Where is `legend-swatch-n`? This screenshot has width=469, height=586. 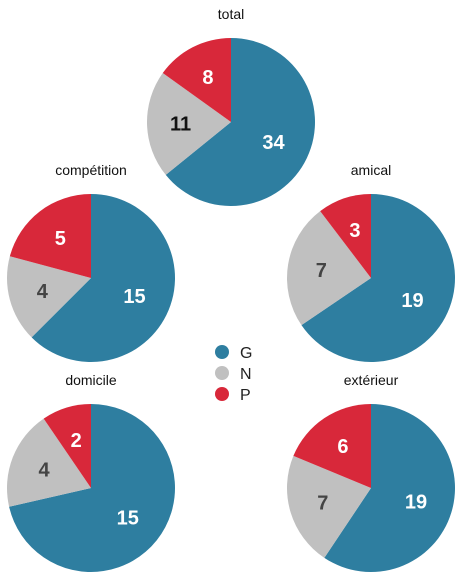
legend-swatch-n is located at coordinates (222, 373).